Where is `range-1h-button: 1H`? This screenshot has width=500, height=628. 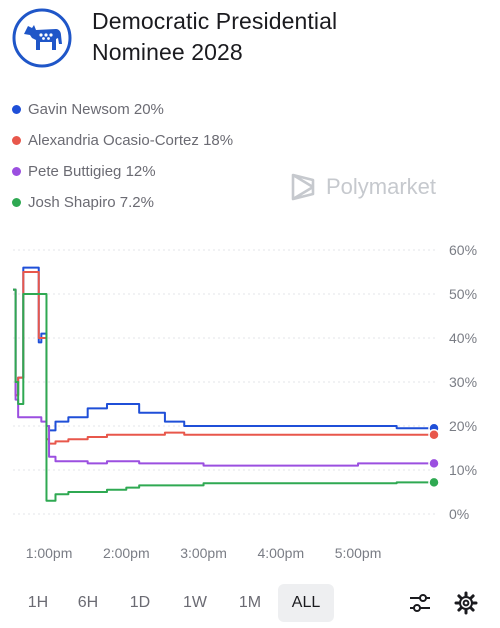 range-1h-button: 1H is located at coordinates (38, 602).